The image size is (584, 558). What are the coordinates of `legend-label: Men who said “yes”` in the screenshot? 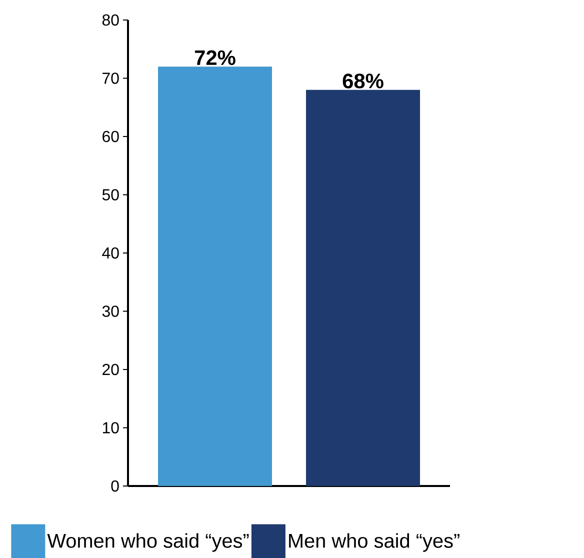 It's located at (374, 542).